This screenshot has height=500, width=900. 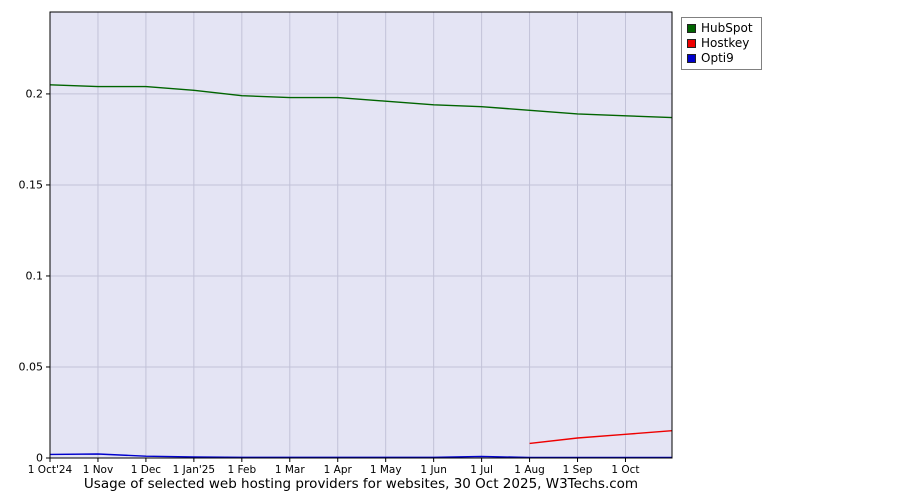 I want to click on x-axis-tick-label: 1 Oct, so click(x=625, y=470).